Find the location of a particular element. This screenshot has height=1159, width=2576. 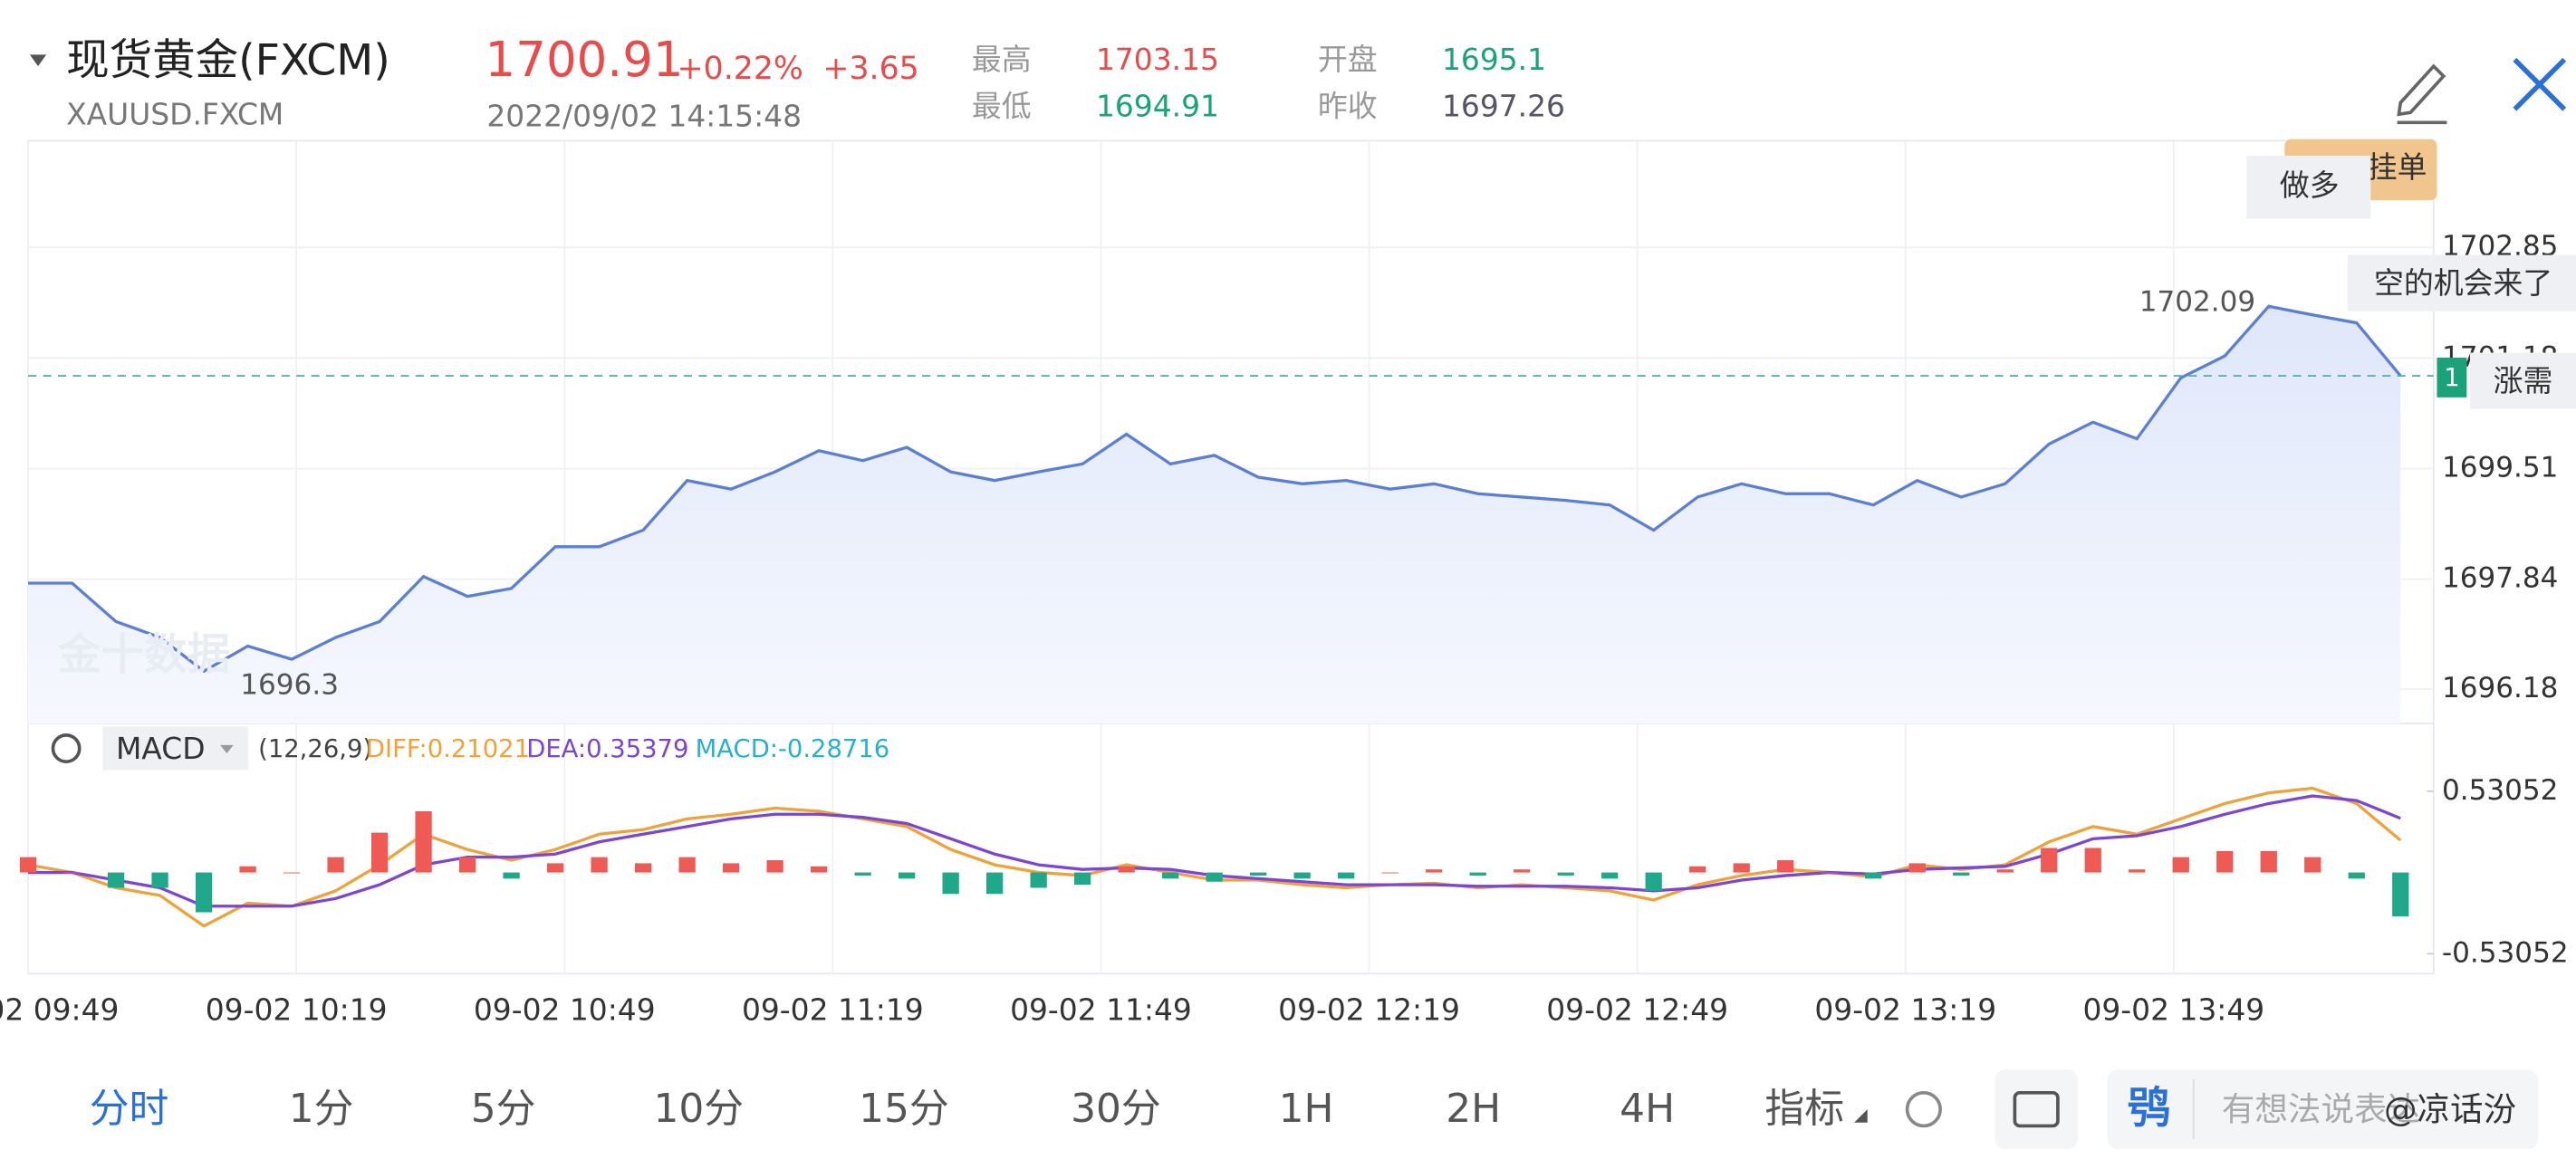

indicator-name: MACD is located at coordinates (161, 749).